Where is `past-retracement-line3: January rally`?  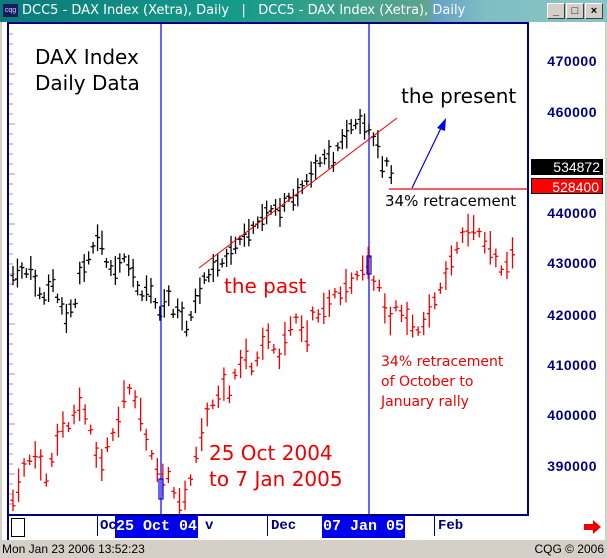
past-retracement-line3: January rally is located at coordinates (425, 402).